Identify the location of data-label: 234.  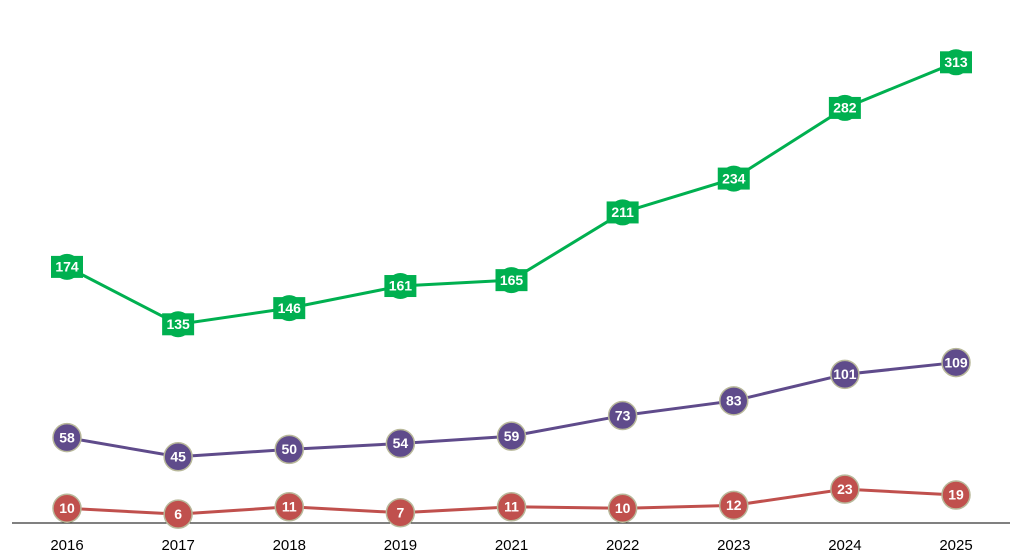
(734, 178).